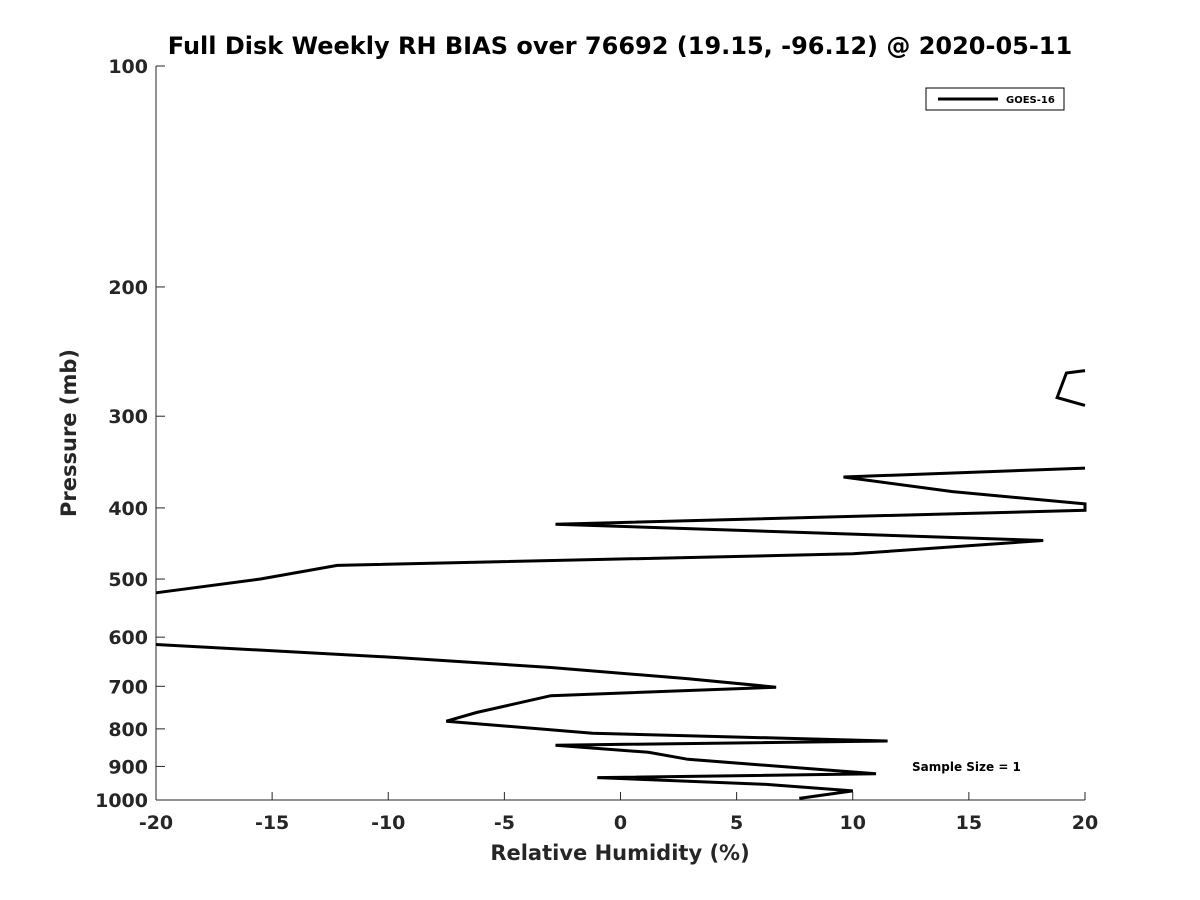 The image size is (1200, 900). What do you see at coordinates (128, 638) in the screenshot?
I see `y-tick-label: 600` at bounding box center [128, 638].